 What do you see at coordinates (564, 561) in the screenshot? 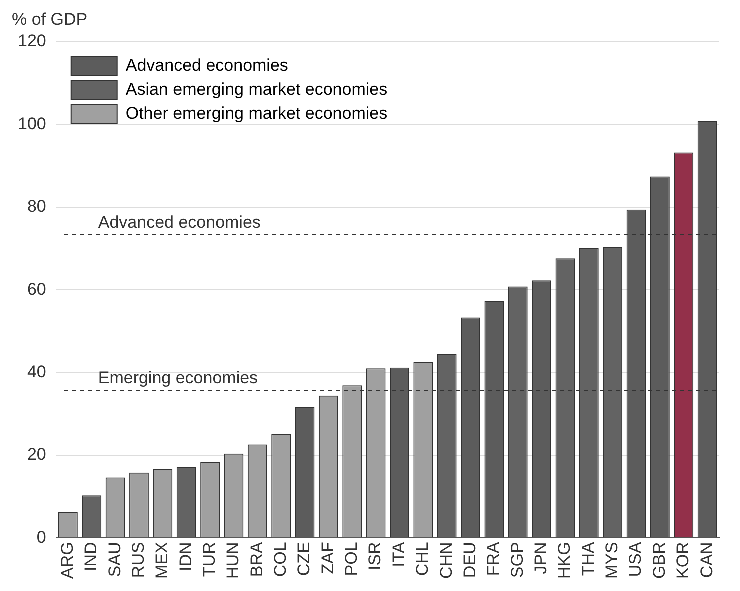
I see `x-tick-label: HKG` at bounding box center [564, 561].